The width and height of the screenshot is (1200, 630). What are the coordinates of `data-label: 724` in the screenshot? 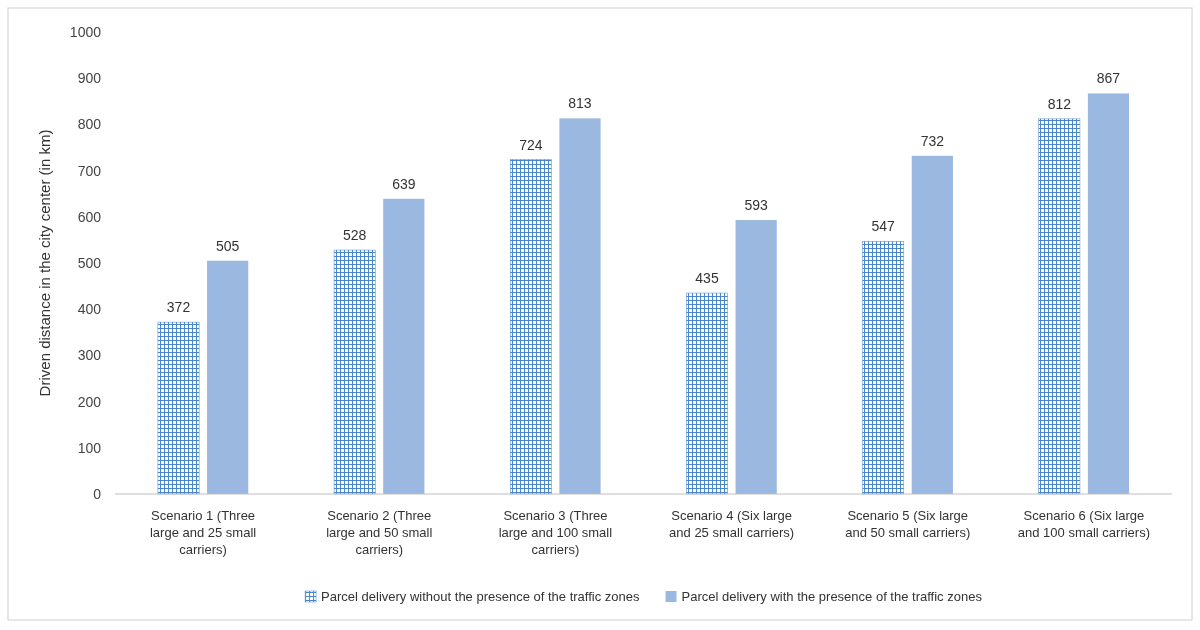 It's located at (531, 144).